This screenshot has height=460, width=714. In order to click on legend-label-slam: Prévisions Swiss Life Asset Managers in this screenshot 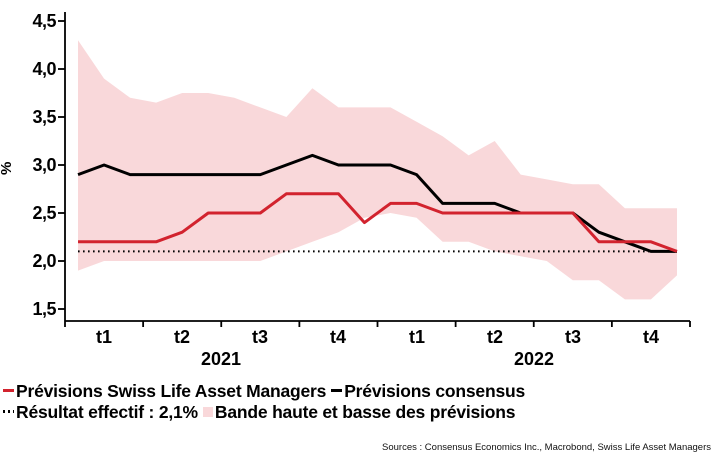, I will do `click(171, 391)`.